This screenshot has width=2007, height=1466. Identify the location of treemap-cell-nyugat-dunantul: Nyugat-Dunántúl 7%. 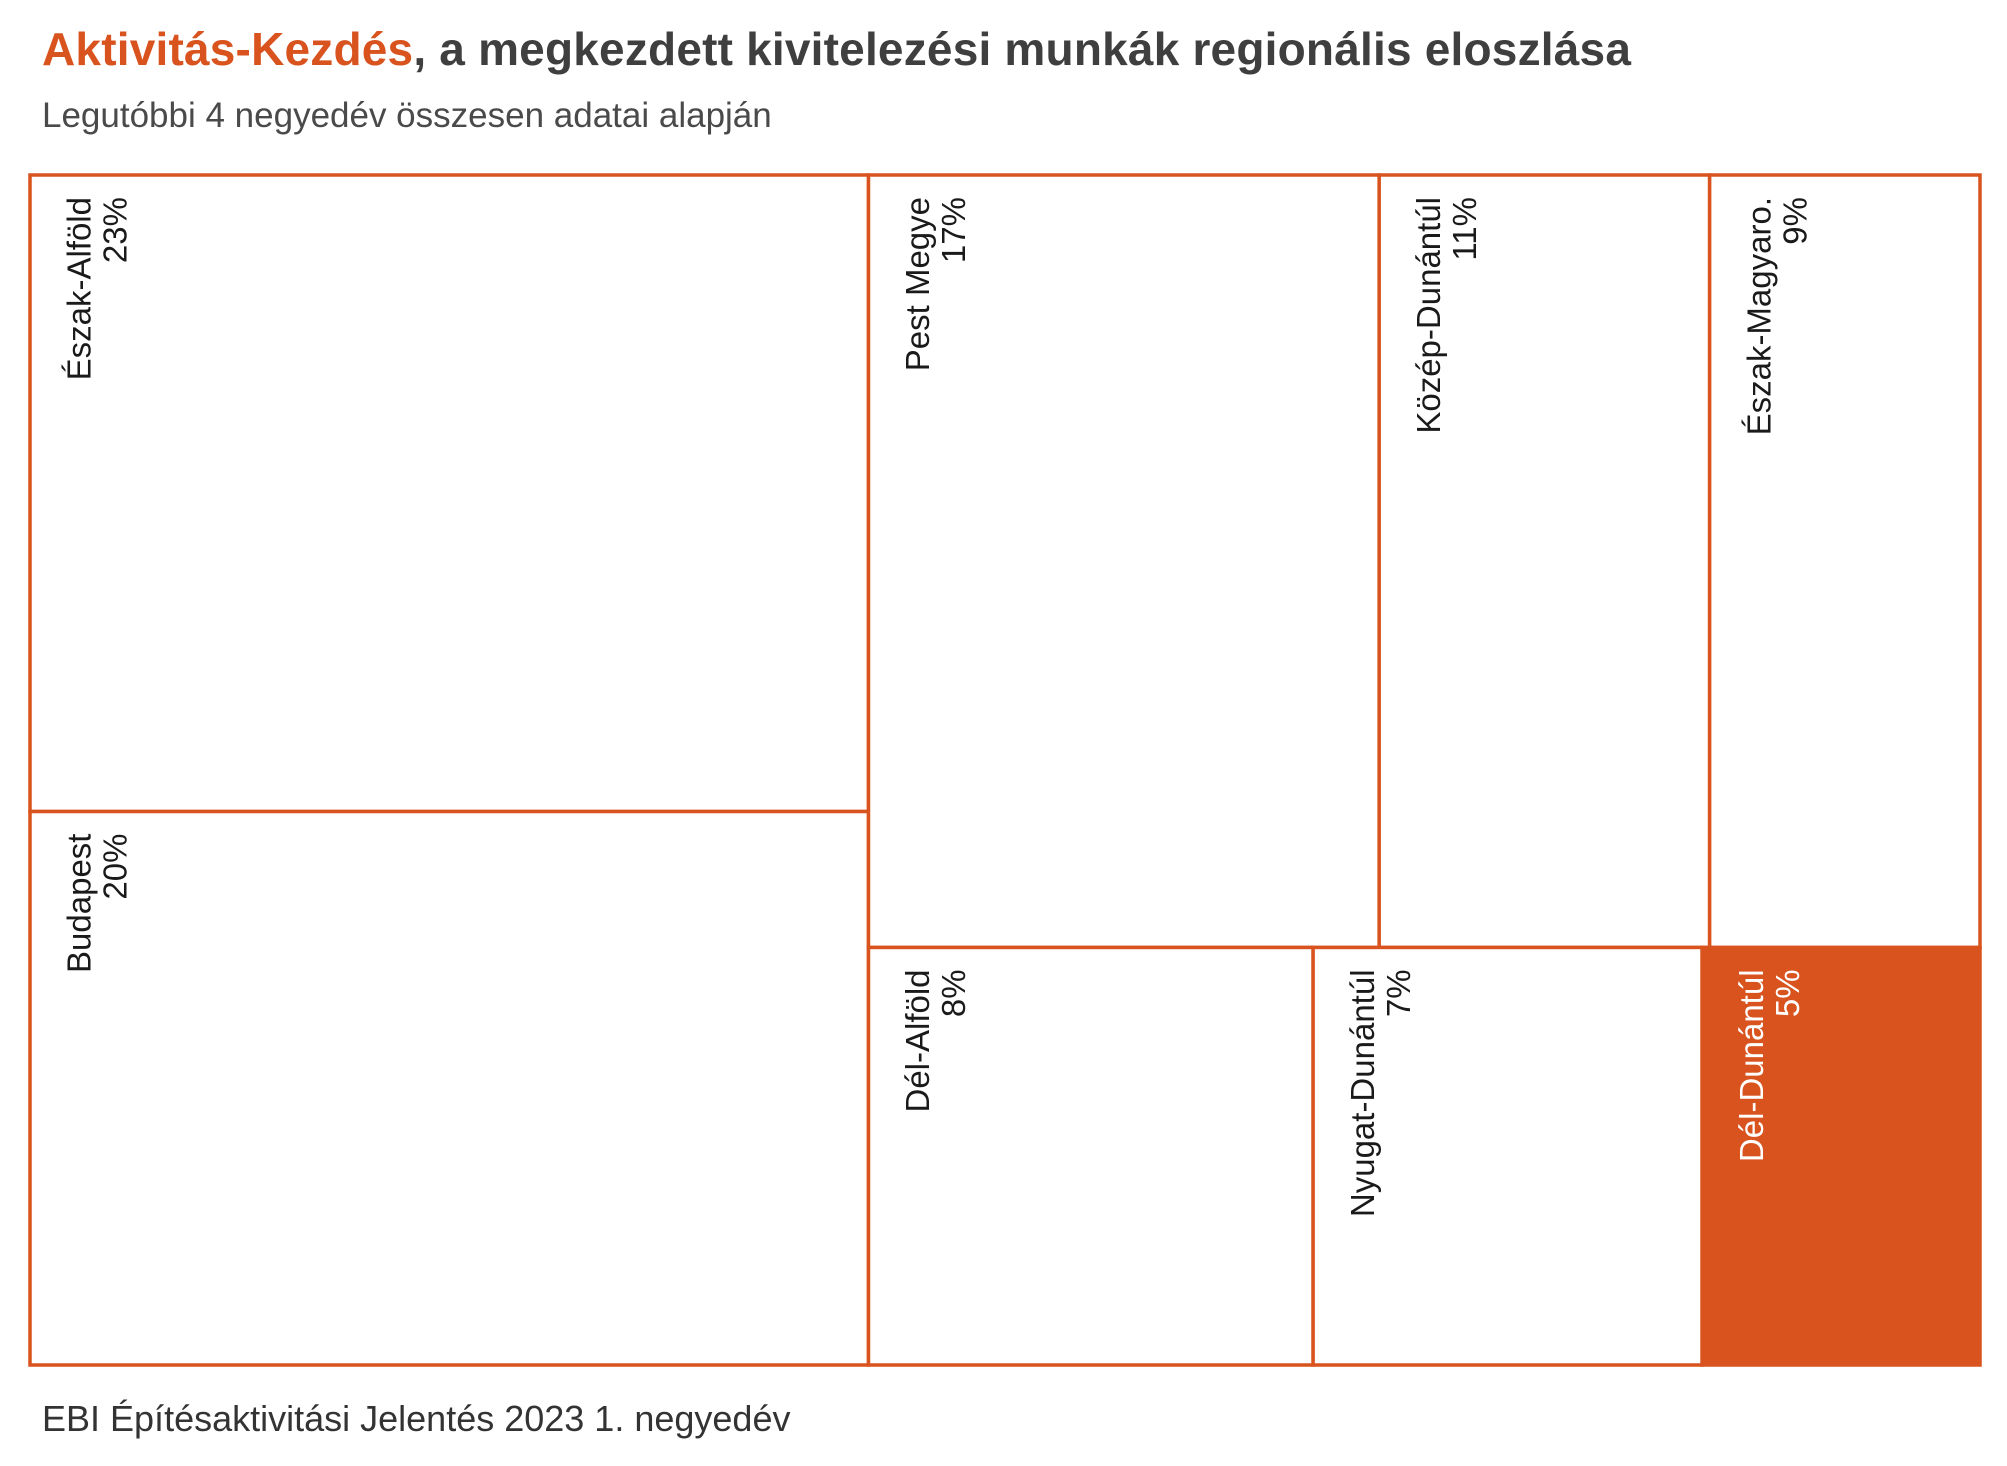
(1507, 1156).